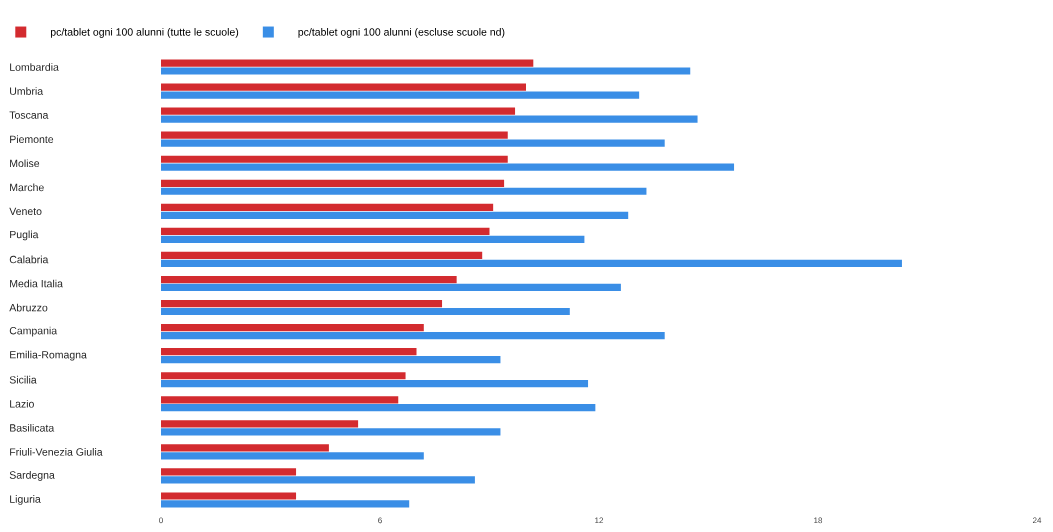  I want to click on y-tick-label: Toscana, so click(29, 115).